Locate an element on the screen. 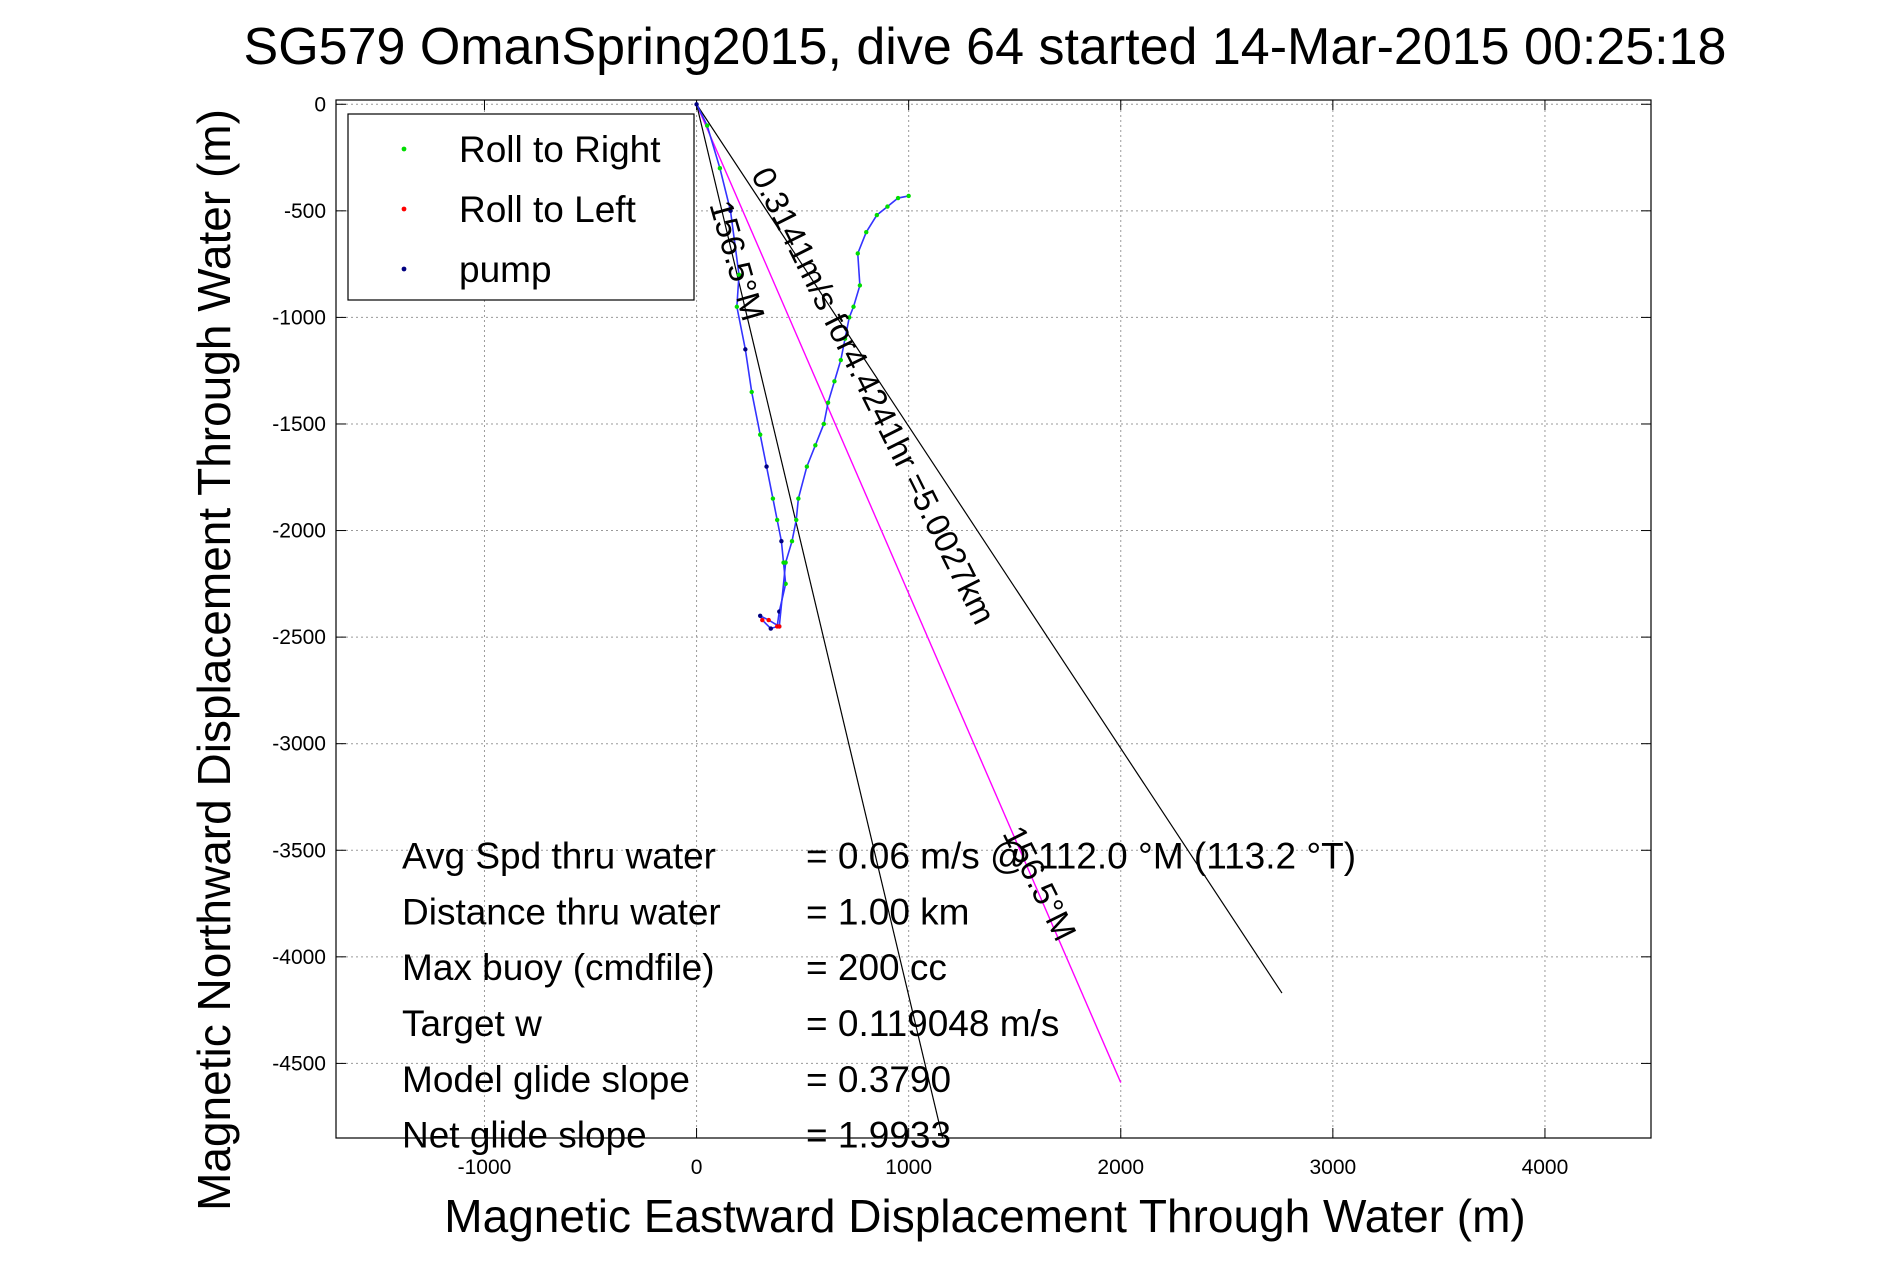 The width and height of the screenshot is (1891, 1267). summary-value: = 200 cc is located at coordinates (876, 967).